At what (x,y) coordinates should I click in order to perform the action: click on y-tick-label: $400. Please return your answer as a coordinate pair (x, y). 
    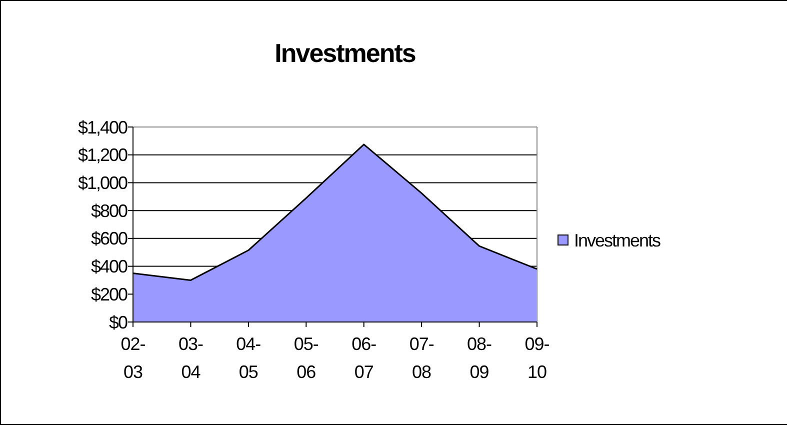
    Looking at the image, I should click on (109, 266).